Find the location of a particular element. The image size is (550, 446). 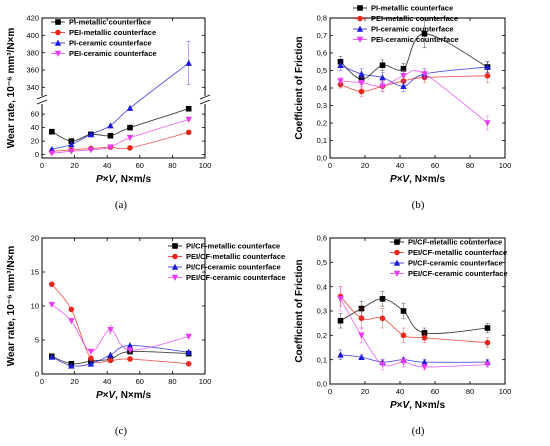

legend-label: PEI-ceramic counterface is located at coordinates (113, 53).